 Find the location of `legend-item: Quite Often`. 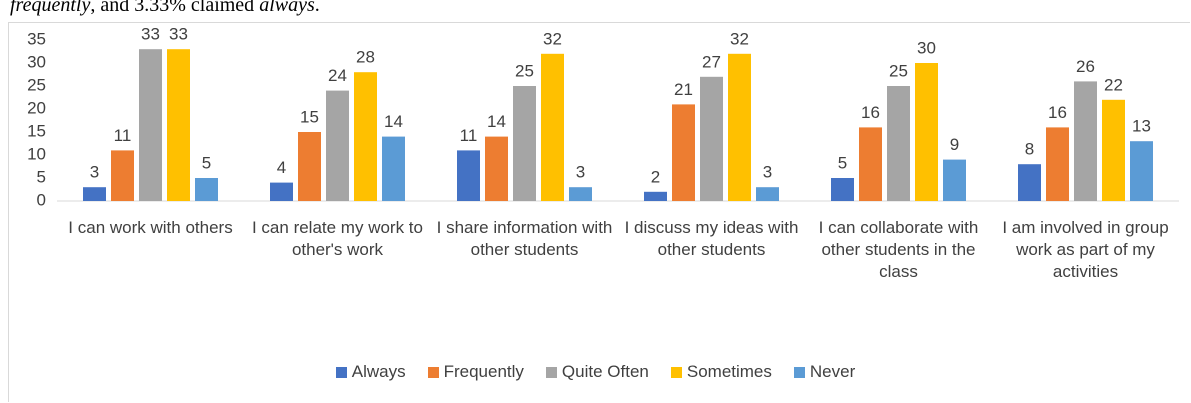

legend-item: Quite Often is located at coordinates (597, 372).